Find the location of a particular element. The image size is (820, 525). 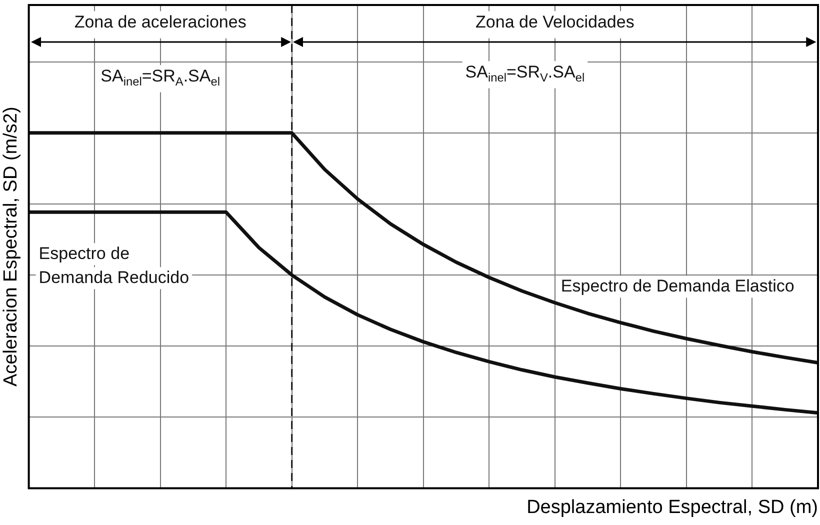

text: Zona de Velocidades is located at coordinates (555, 22).